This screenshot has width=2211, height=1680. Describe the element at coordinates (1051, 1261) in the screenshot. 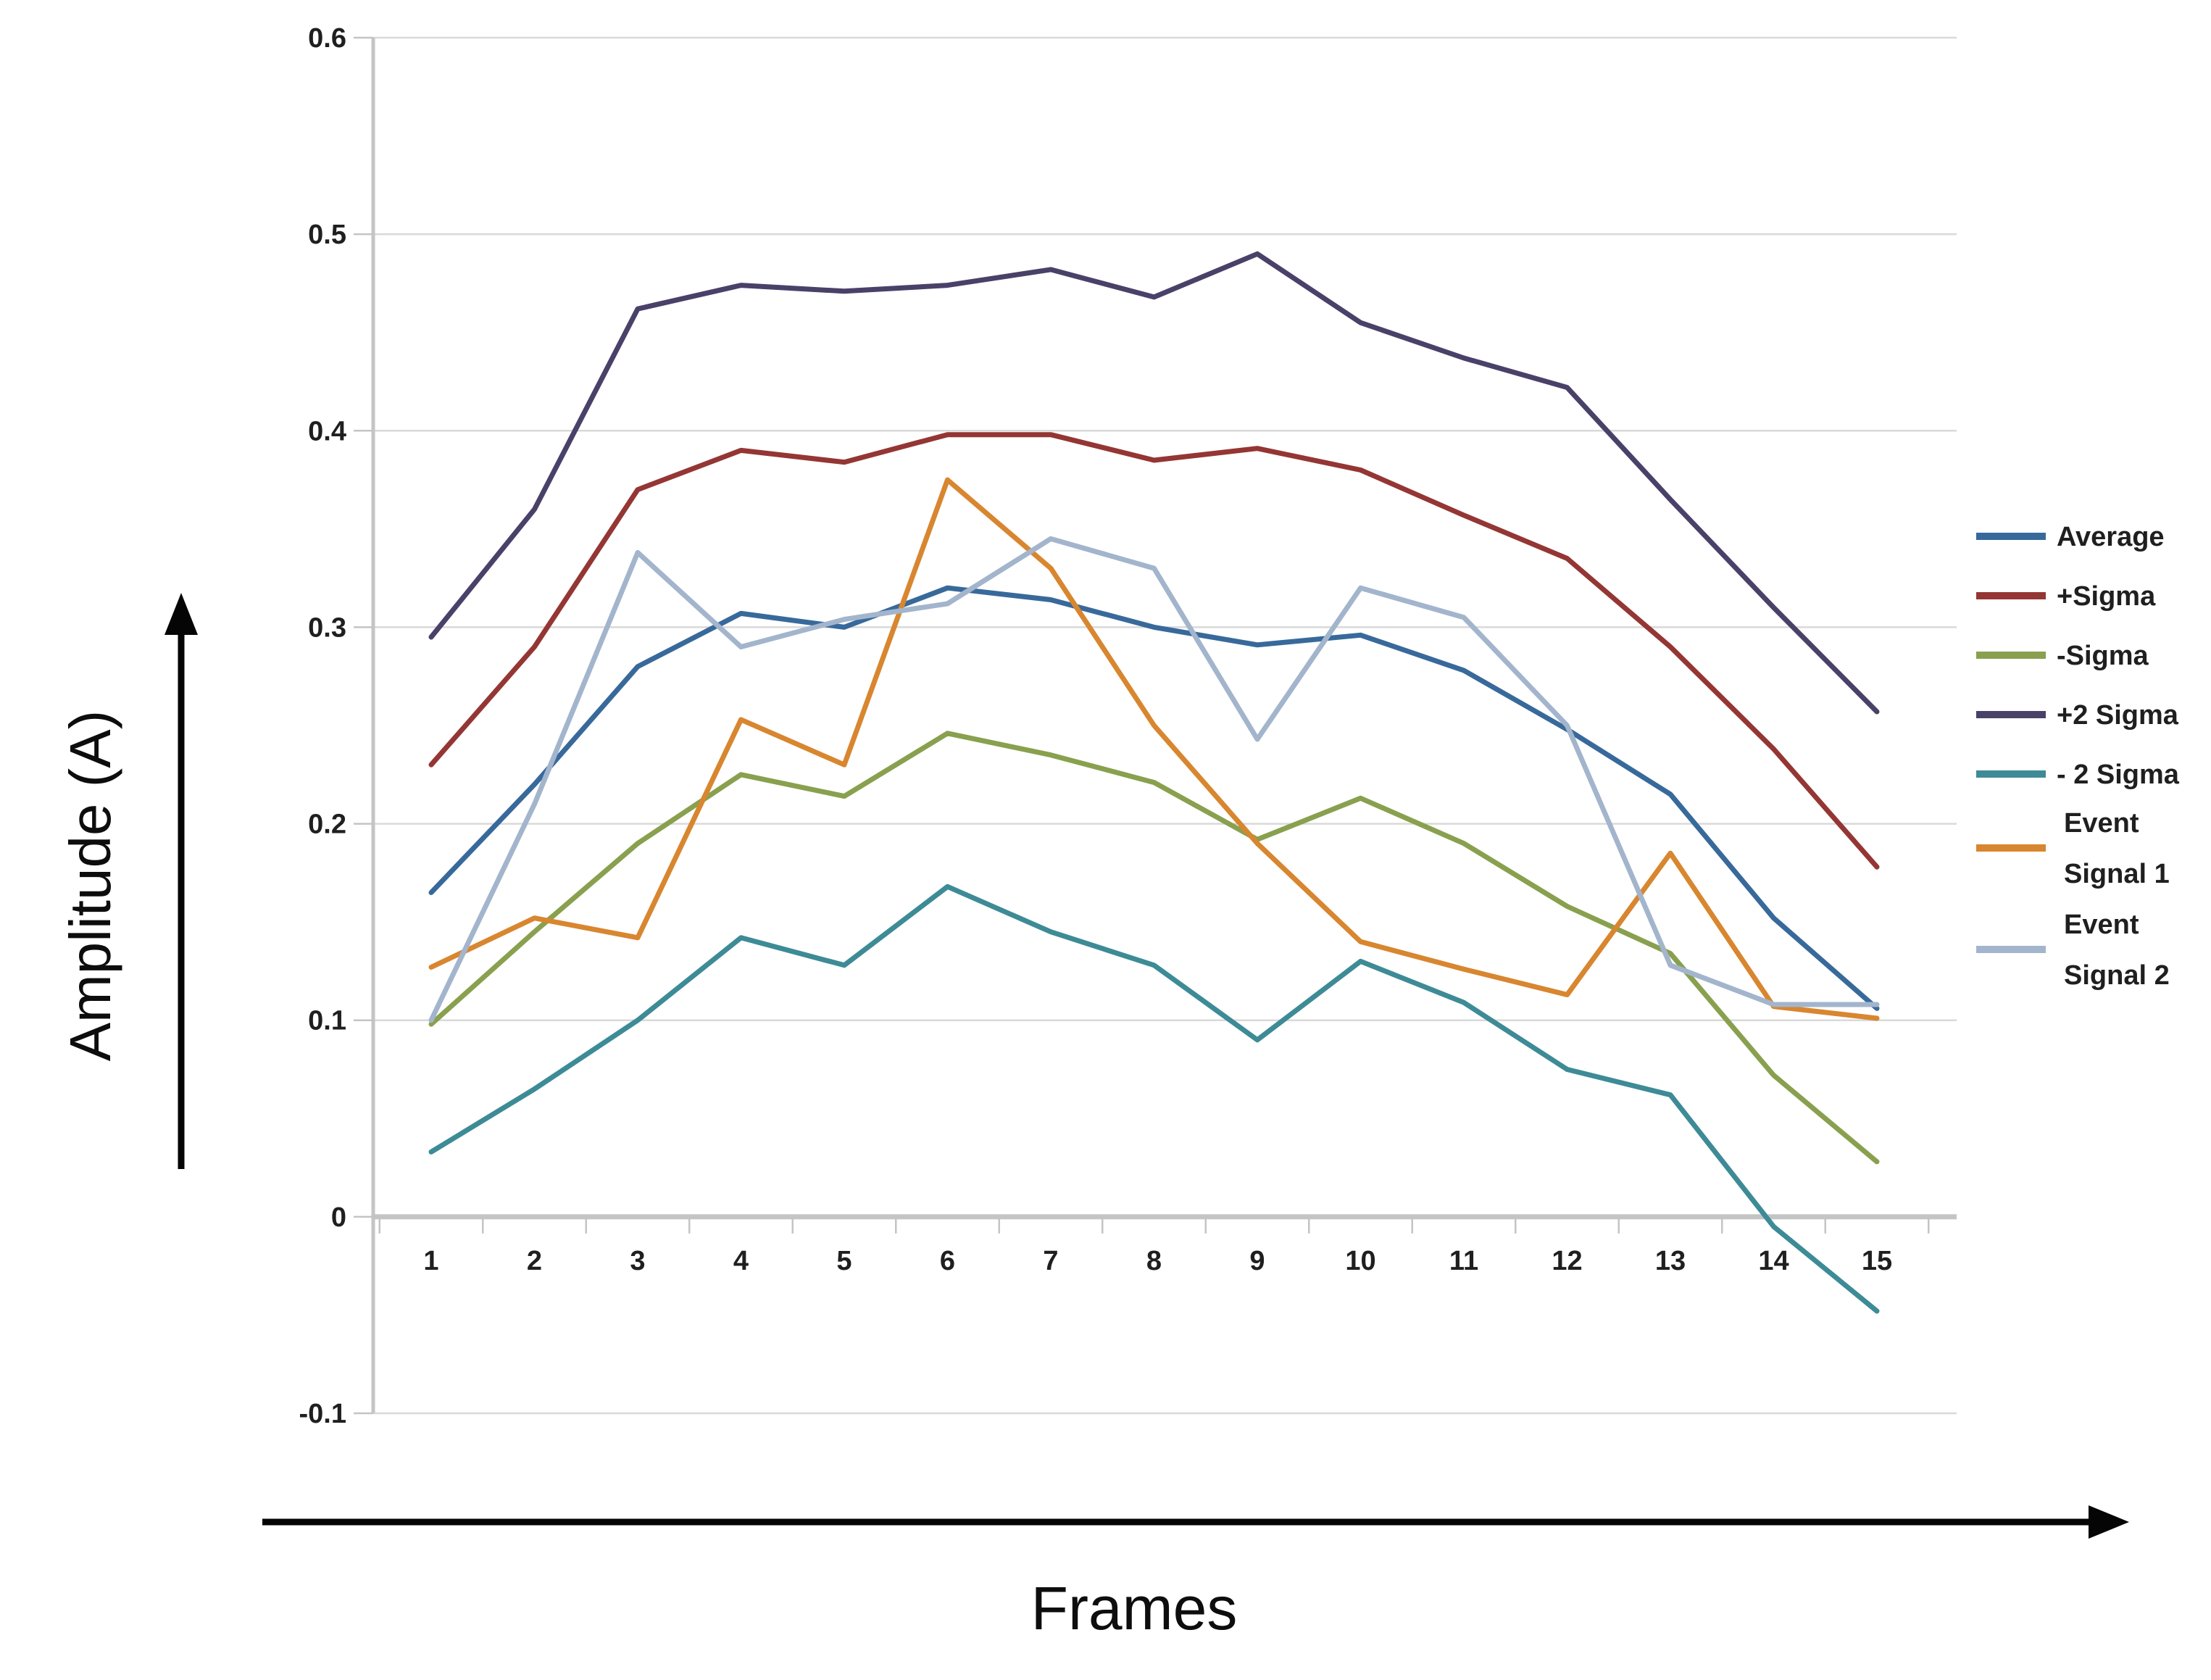

I see `x-tick-label: 7` at that location.